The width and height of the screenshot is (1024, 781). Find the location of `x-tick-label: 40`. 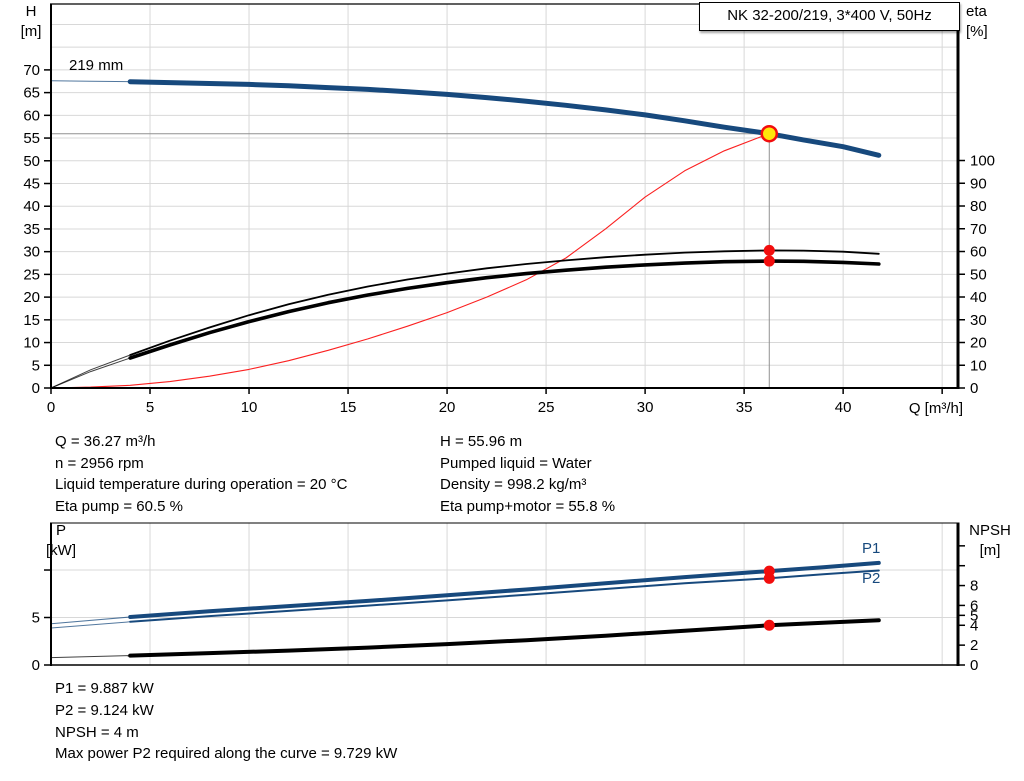

x-tick-label: 40 is located at coordinates (843, 407).